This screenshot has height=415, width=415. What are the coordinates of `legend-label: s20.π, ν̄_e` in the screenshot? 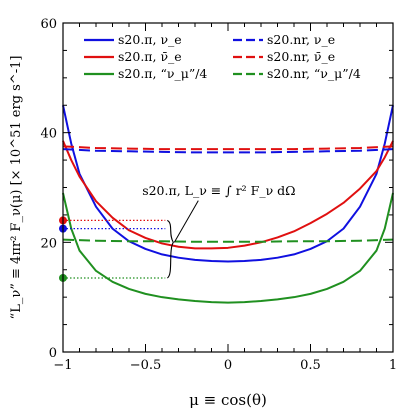 It's located at (150, 56).